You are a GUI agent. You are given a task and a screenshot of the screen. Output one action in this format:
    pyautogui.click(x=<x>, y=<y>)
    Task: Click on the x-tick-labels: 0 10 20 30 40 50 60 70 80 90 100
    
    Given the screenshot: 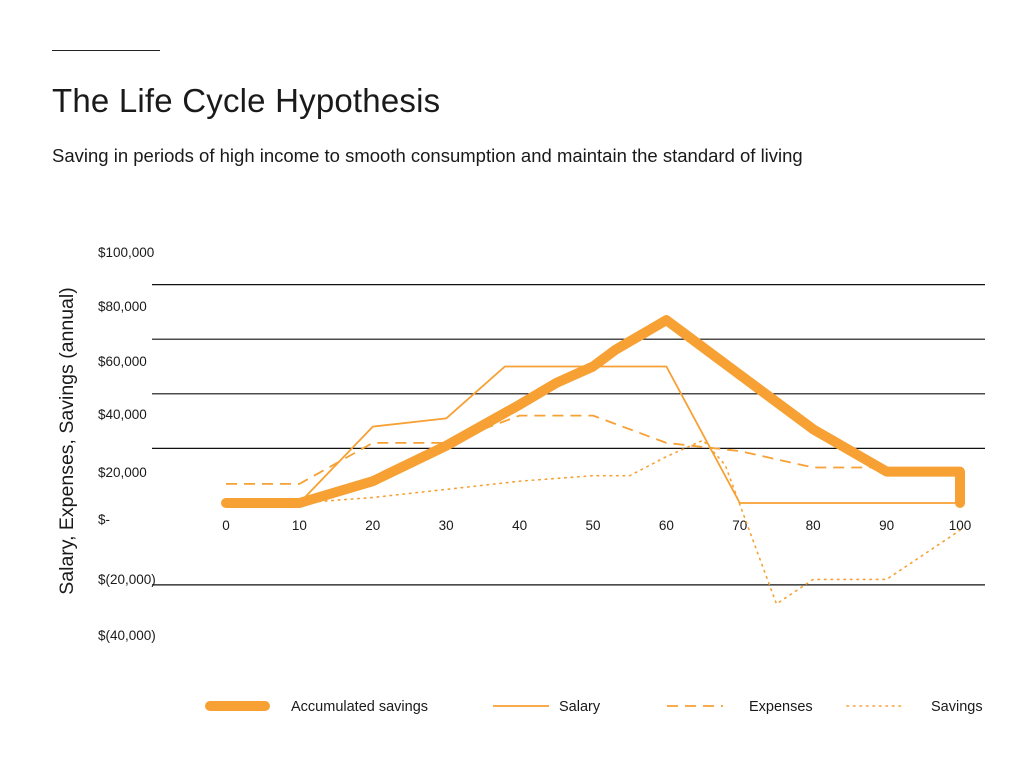 What is the action you would take?
    pyautogui.click(x=596, y=525)
    